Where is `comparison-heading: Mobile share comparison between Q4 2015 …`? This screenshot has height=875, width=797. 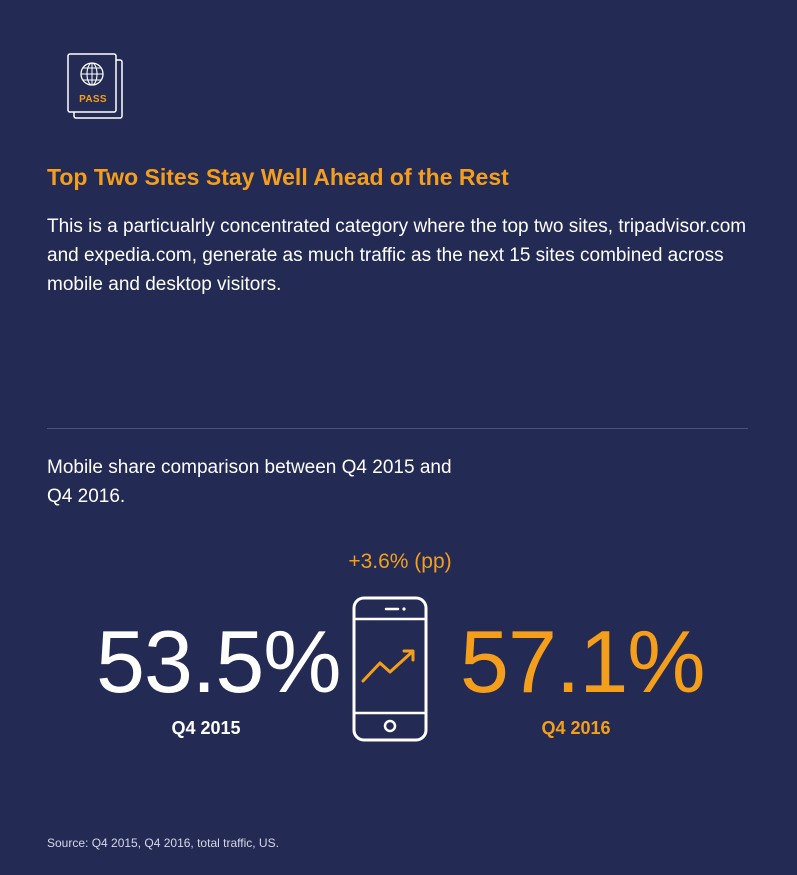
comparison-heading: Mobile share comparison between Q4 2015 … is located at coordinates (249, 482).